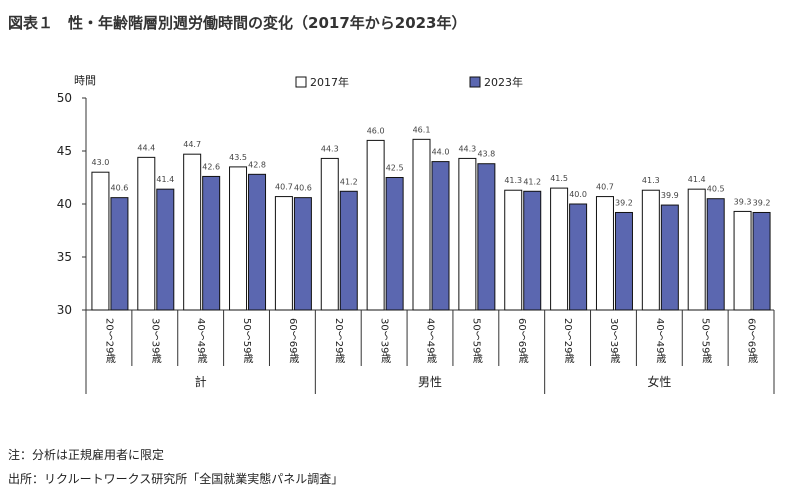 Image resolution: width=804 pixels, height=496 pixels. I want to click on y-tick-label: 30, so click(64, 310).